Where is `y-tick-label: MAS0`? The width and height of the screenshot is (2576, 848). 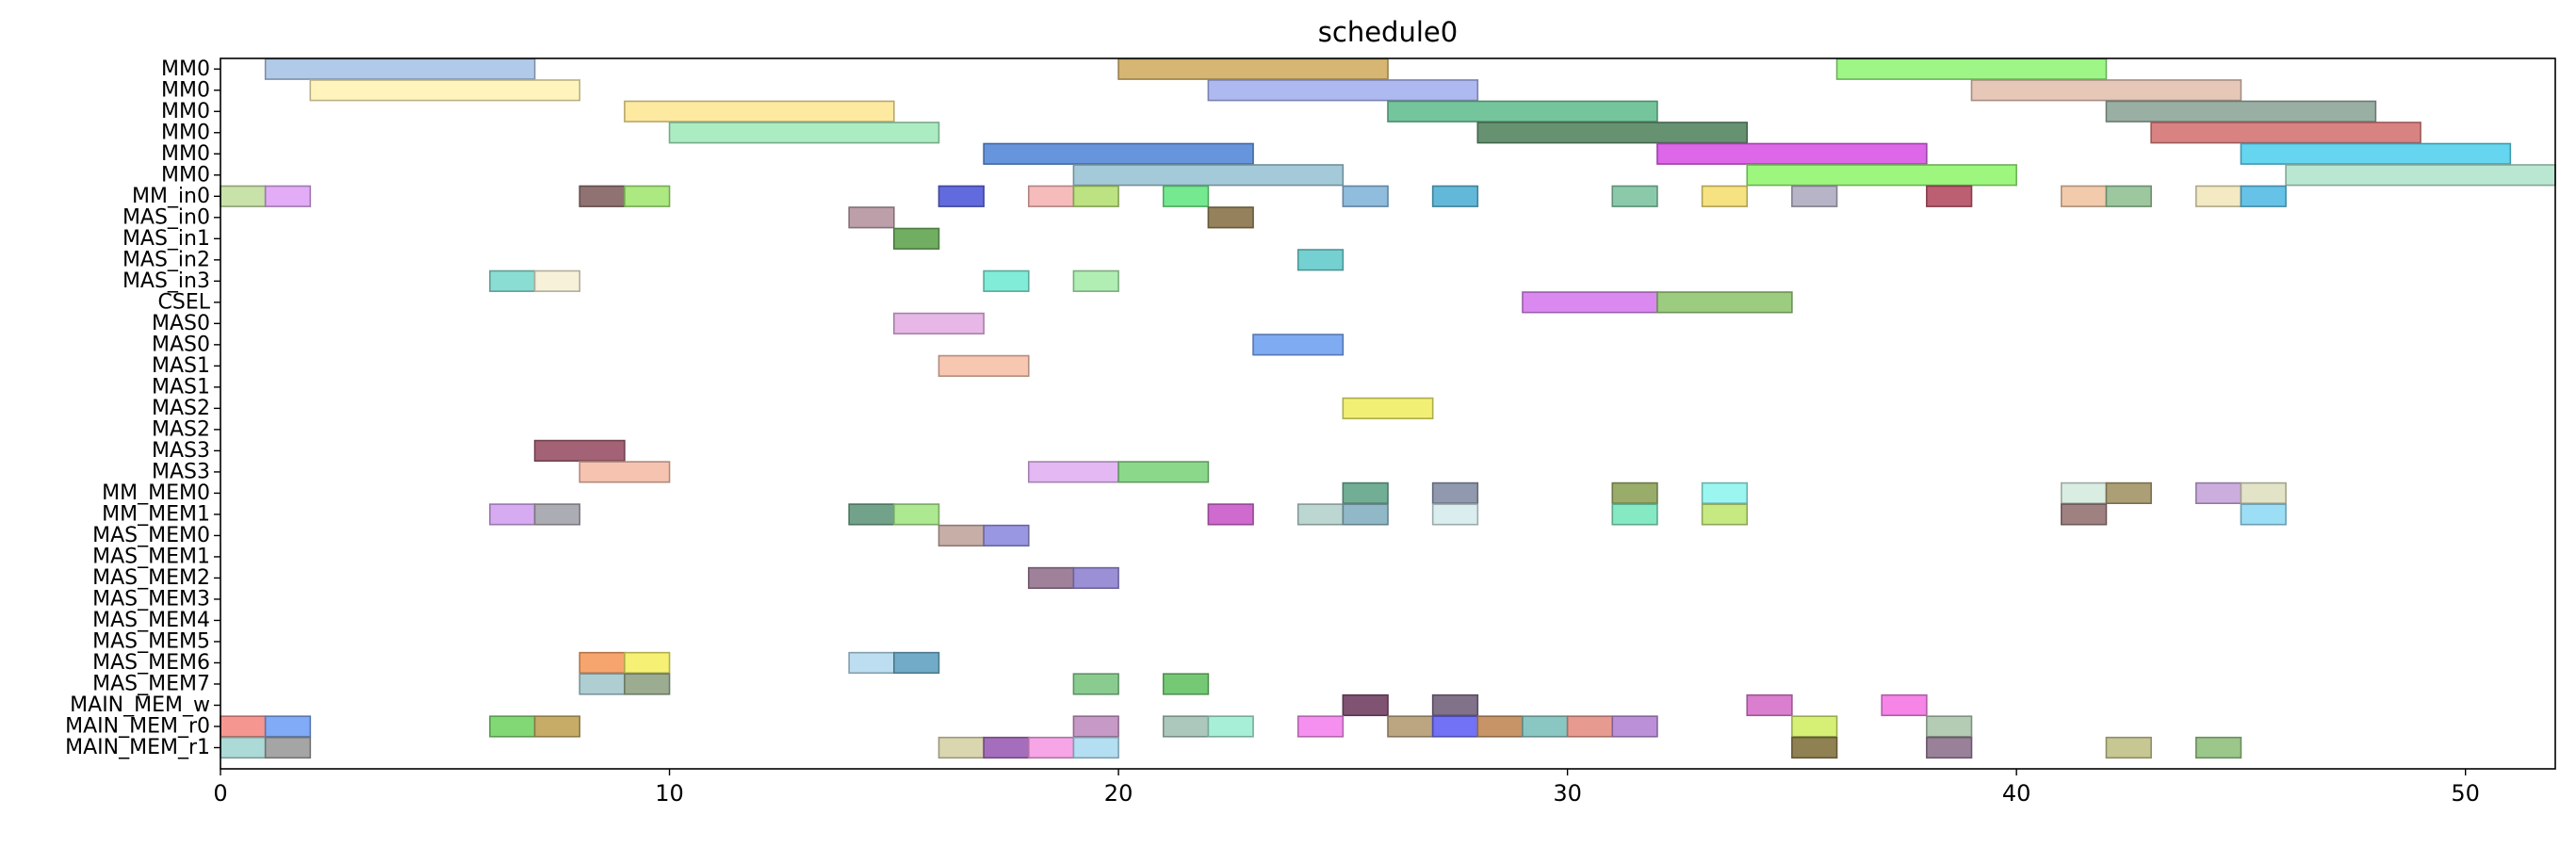
y-tick-label: MAS0 is located at coordinates (181, 323).